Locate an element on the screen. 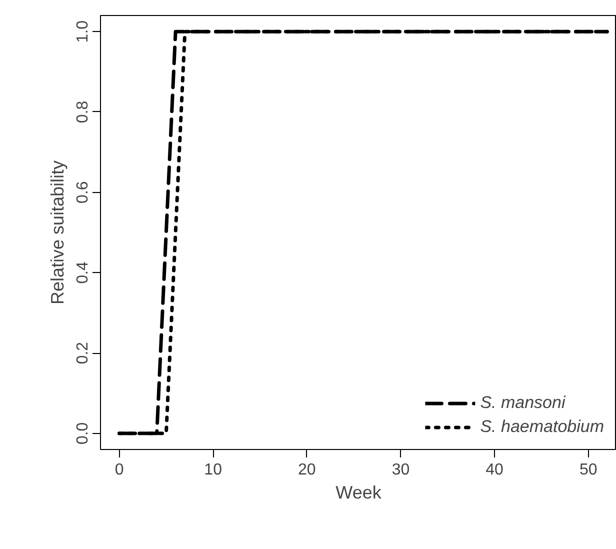 Image resolution: width=616 pixels, height=549 pixels. y-tick-label: 0.8 is located at coordinates (83, 112).